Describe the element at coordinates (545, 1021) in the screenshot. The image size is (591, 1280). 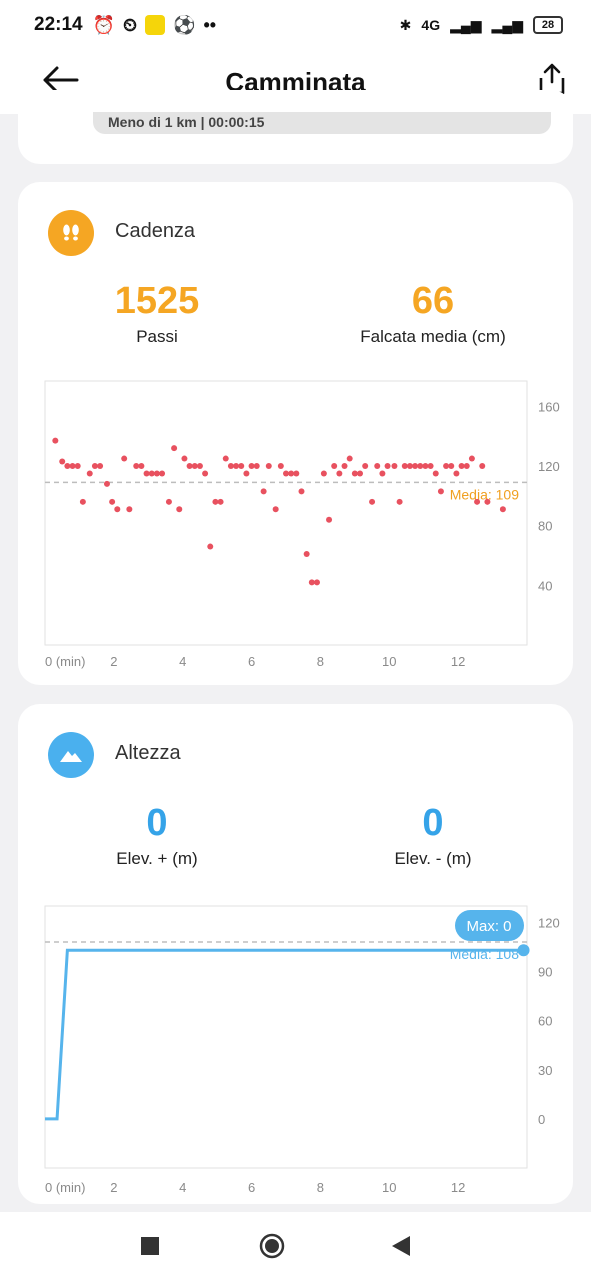
I see `alt-y-tick-label: 60` at that location.